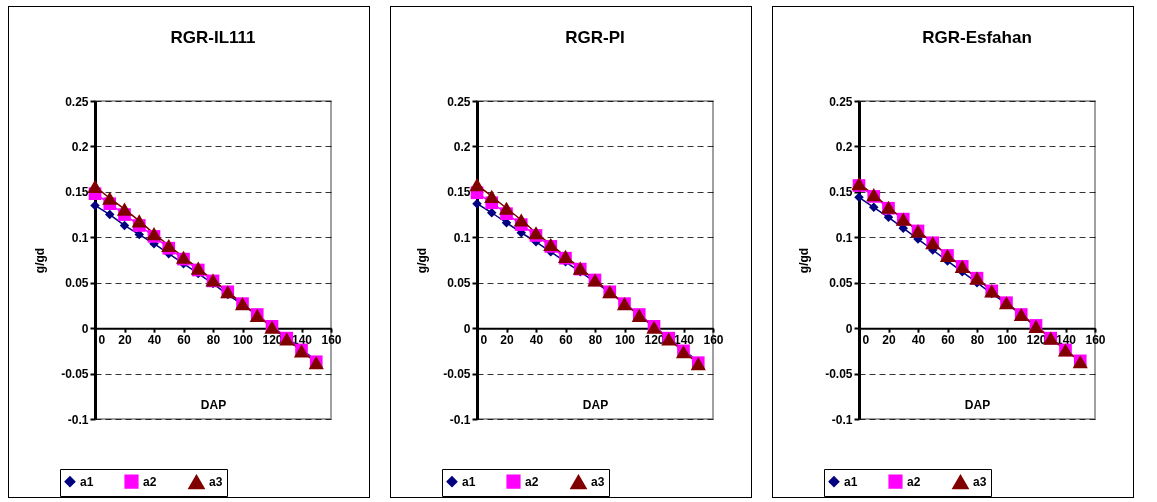 This screenshot has height=502, width=1157. Describe the element at coordinates (595, 37) in the screenshot. I see `chart-title: RGR-PI` at that location.